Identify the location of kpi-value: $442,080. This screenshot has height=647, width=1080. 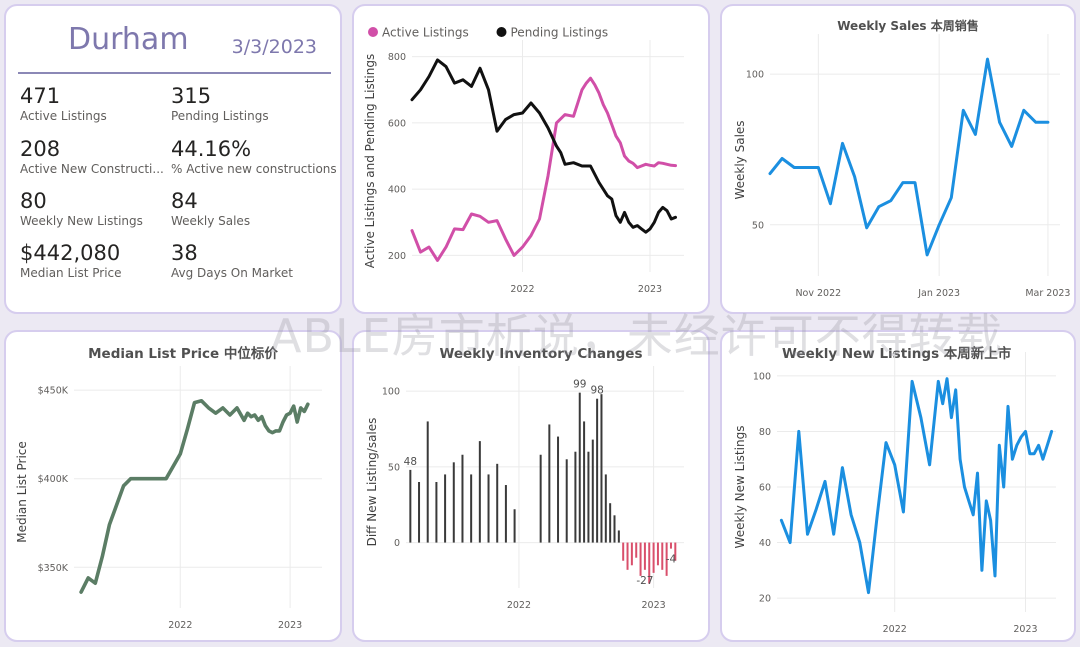
(70, 253).